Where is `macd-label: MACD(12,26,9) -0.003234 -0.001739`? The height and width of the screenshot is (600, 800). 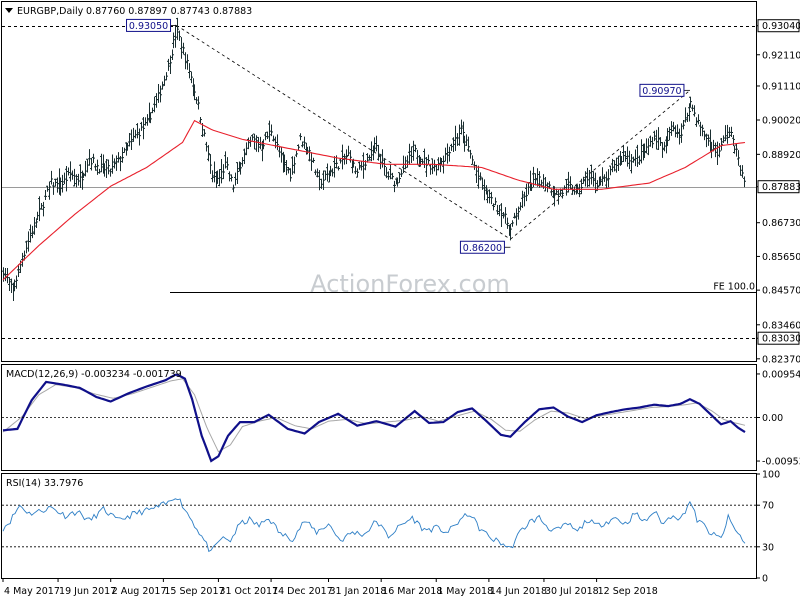
macd-label: MACD(12,26,9) -0.003234 -0.001739 is located at coordinates (94, 374).